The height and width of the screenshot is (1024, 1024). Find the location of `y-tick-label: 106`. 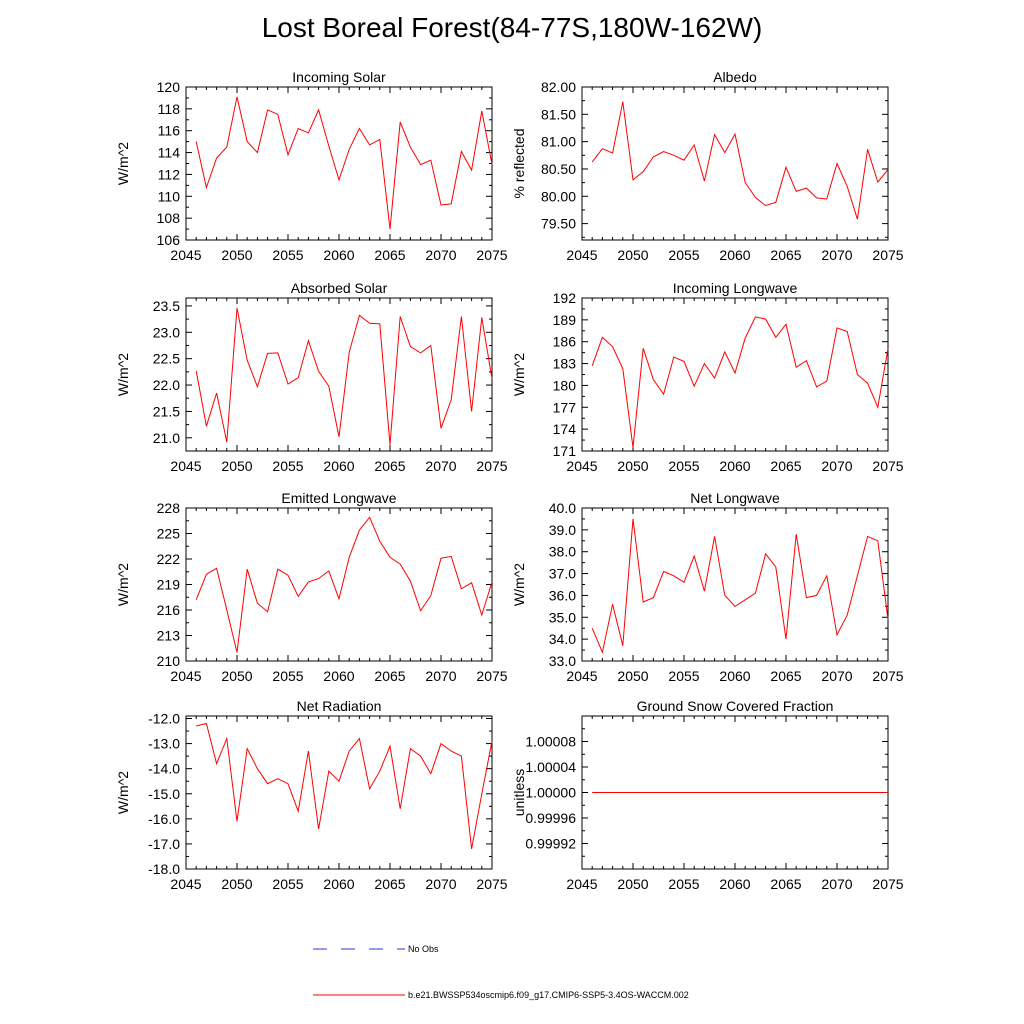

y-tick-label: 106 is located at coordinates (169, 240).